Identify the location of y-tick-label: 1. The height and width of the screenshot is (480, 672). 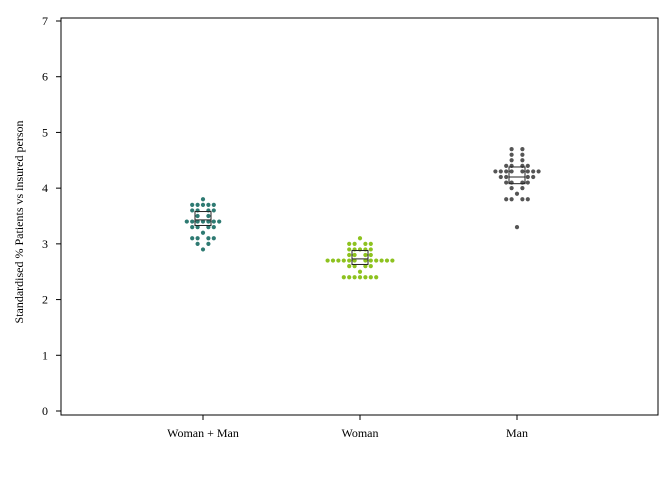
(45, 355).